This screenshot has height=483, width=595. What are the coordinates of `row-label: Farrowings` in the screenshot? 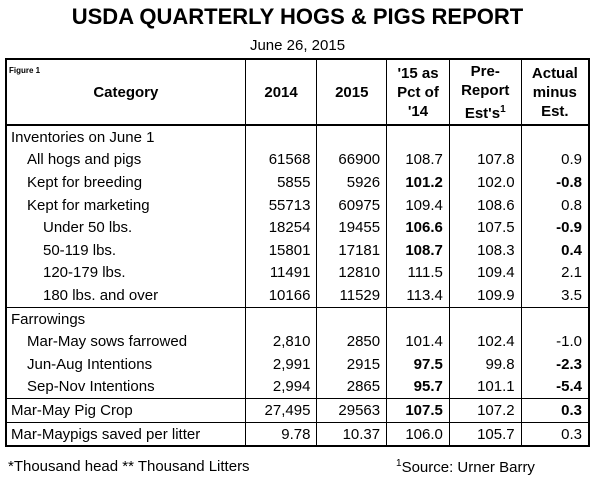 It's located at (125, 319).